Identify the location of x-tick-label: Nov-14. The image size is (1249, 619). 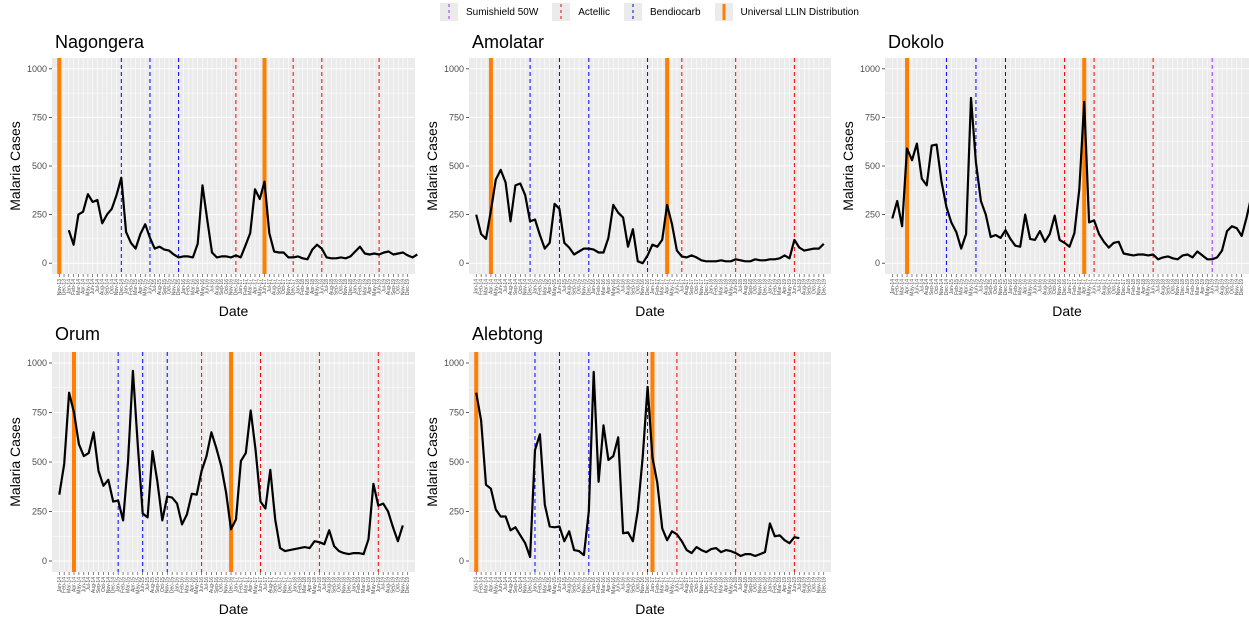
(942, 287).